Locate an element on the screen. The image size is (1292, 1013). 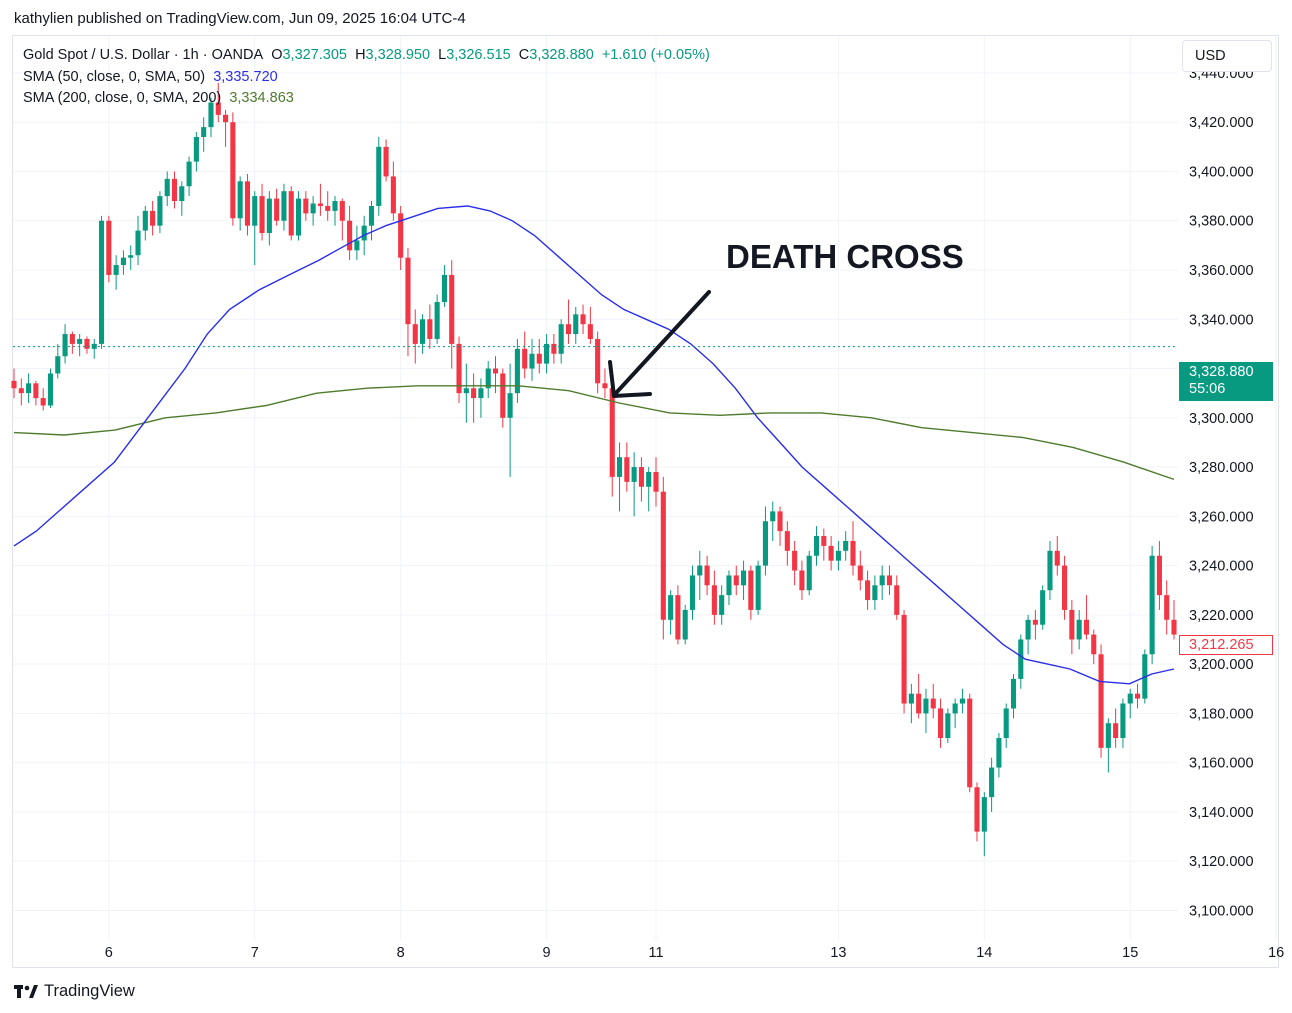
x-tick-label: 9 is located at coordinates (547, 953).